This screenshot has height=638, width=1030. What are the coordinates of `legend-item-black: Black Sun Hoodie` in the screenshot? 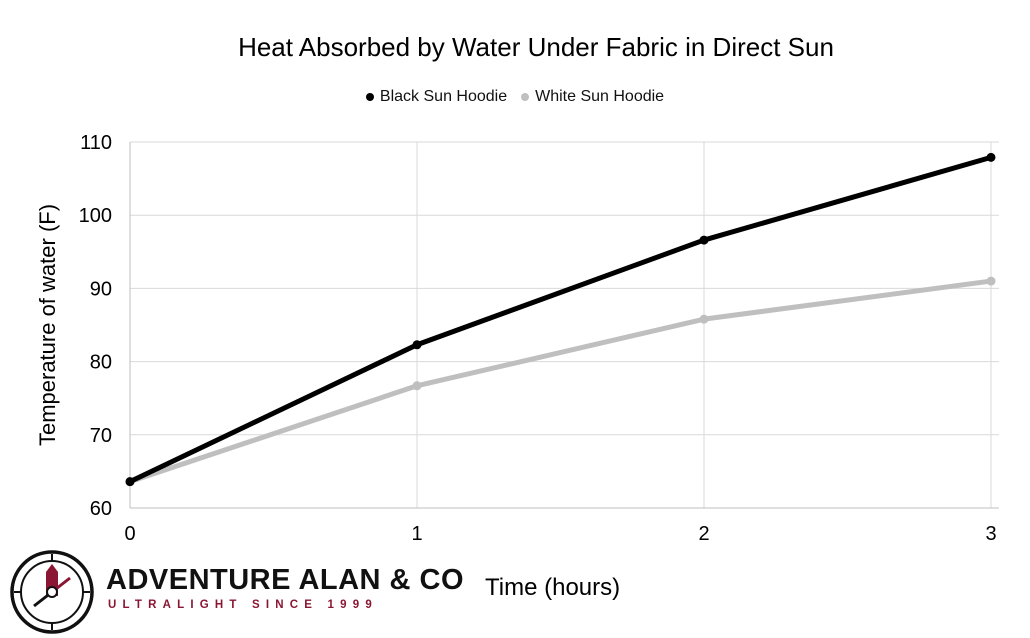 It's located at (436, 97).